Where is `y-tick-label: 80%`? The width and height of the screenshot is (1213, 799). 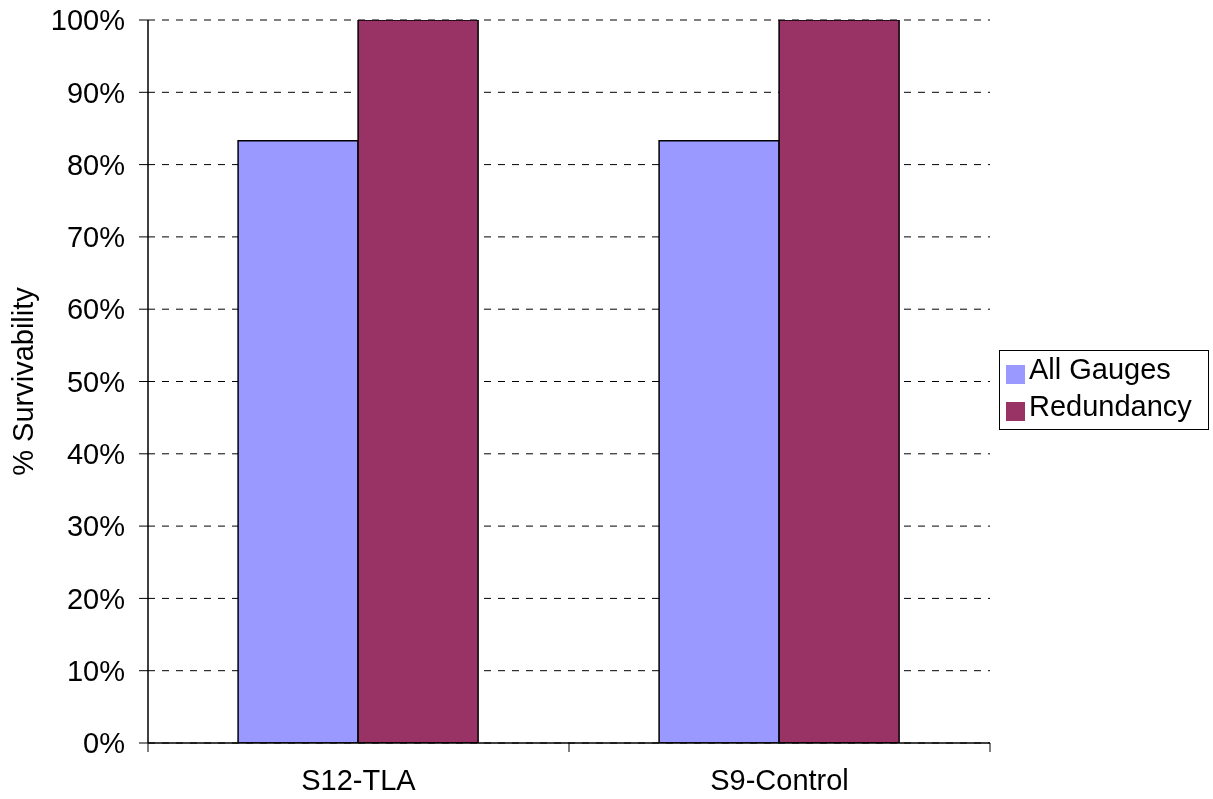
y-tick-label: 80% is located at coordinates (95, 164).